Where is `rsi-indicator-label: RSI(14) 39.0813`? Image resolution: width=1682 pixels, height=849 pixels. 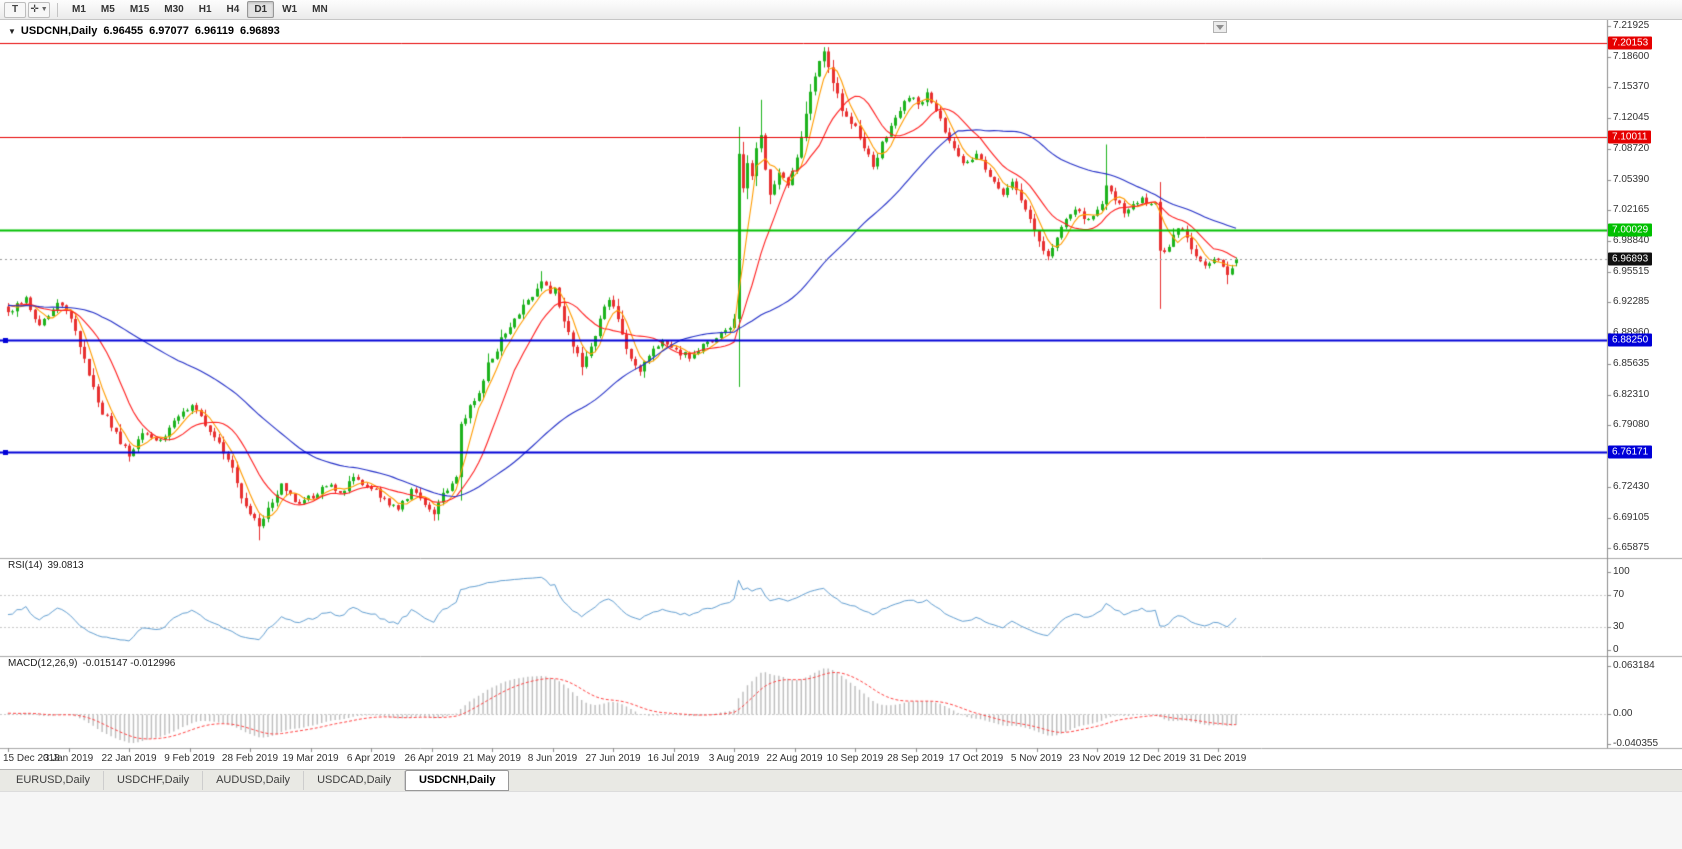
rsi-indicator-label: RSI(14) 39.0813 is located at coordinates (46, 565).